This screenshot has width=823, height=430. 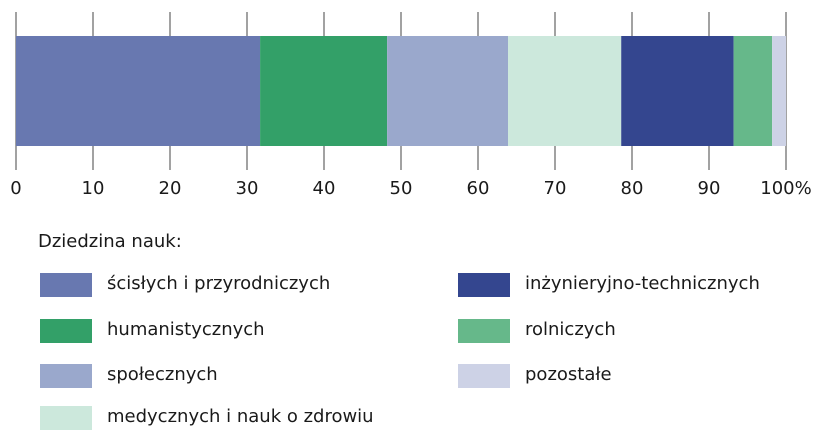 What do you see at coordinates (785, 188) in the screenshot?
I see `x-tick-label: 100%` at bounding box center [785, 188].